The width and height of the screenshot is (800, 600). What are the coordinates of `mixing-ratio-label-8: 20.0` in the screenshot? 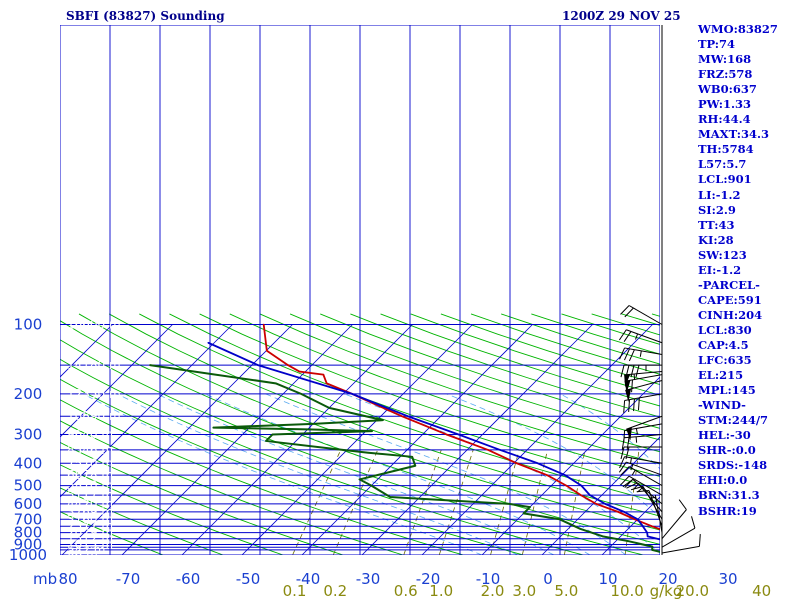 It's located at (692, 591).